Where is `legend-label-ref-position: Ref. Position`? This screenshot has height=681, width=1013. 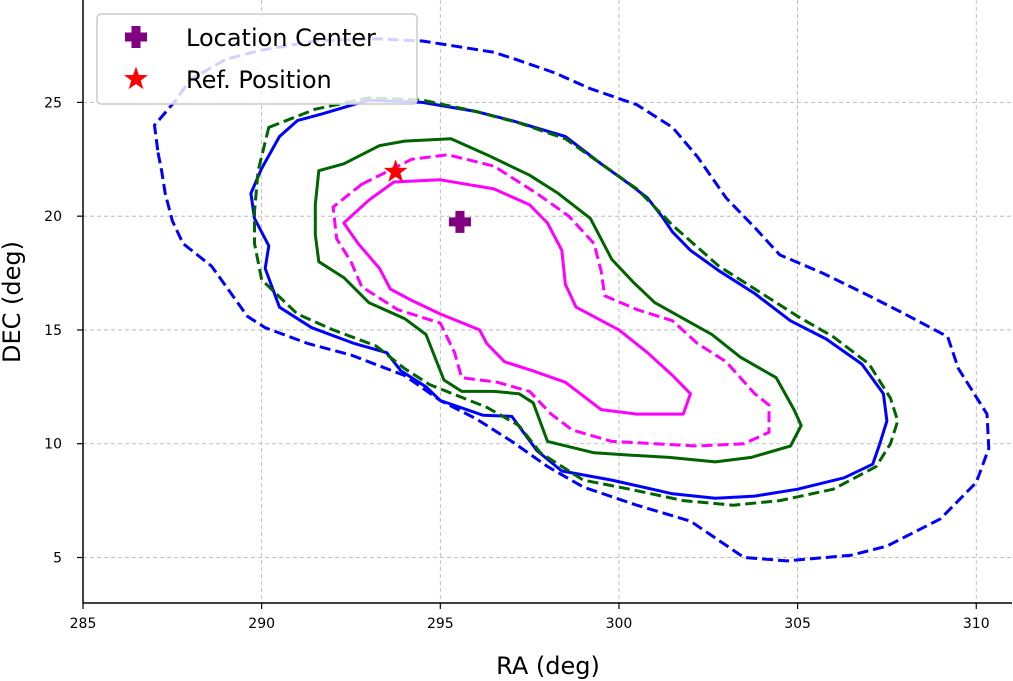
legend-label-ref-position: Ref. Position is located at coordinates (259, 80).